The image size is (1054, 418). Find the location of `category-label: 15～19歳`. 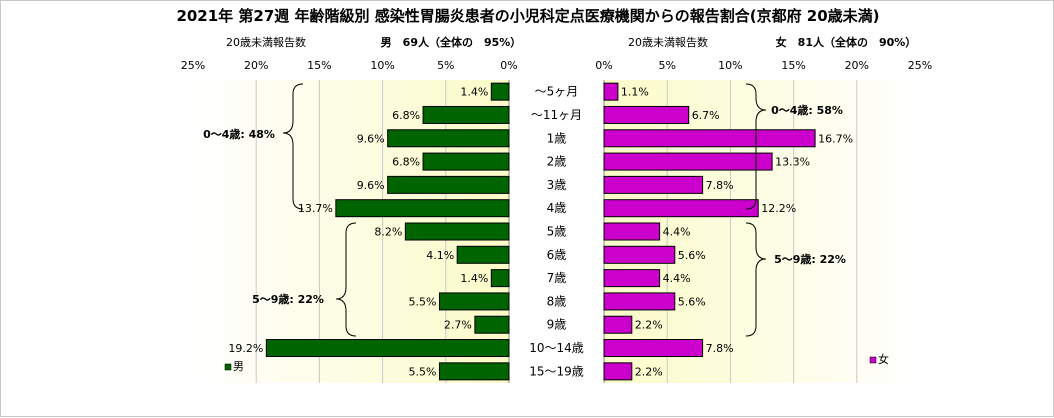

category-label: 15～19歳 is located at coordinates (556, 371).